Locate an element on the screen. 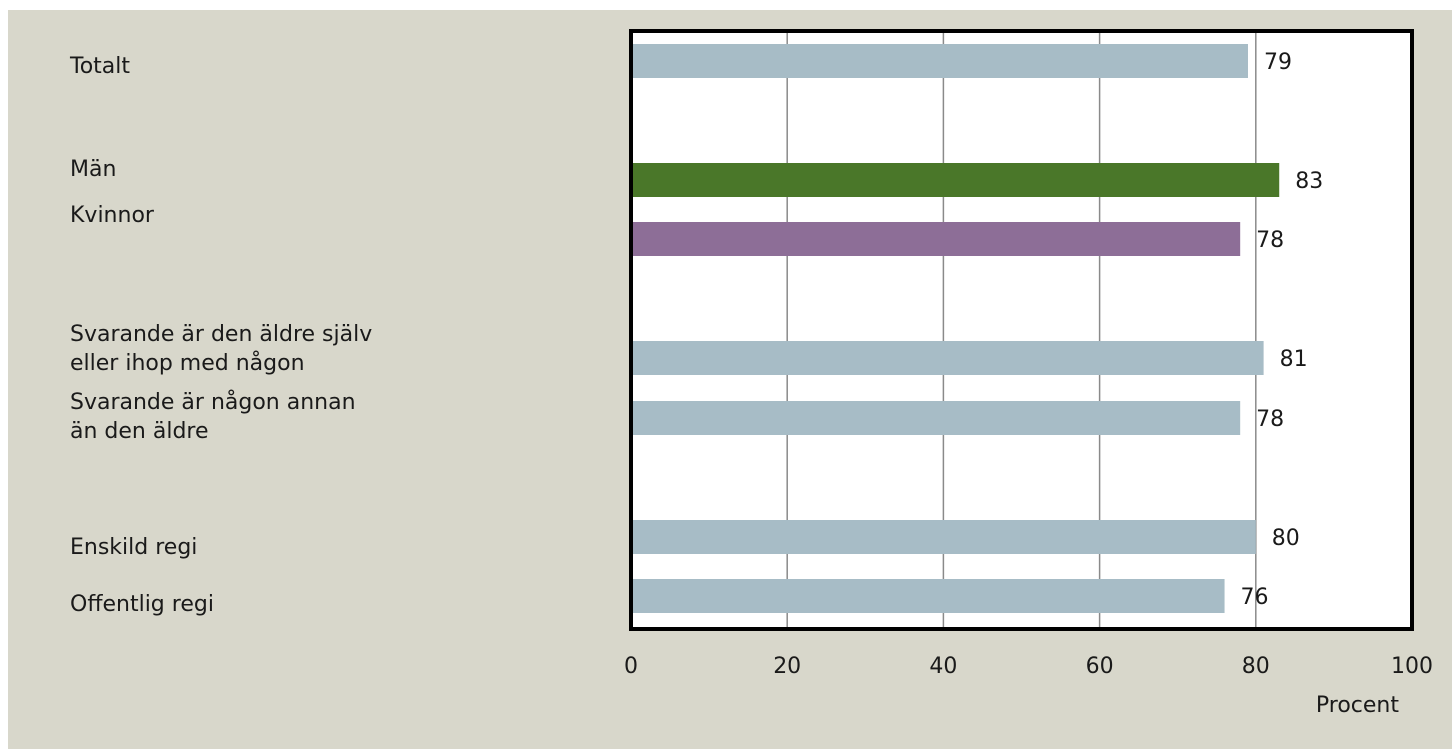 The width and height of the screenshot is (1452, 749). category-label: Enskild regi is located at coordinates (134, 547).